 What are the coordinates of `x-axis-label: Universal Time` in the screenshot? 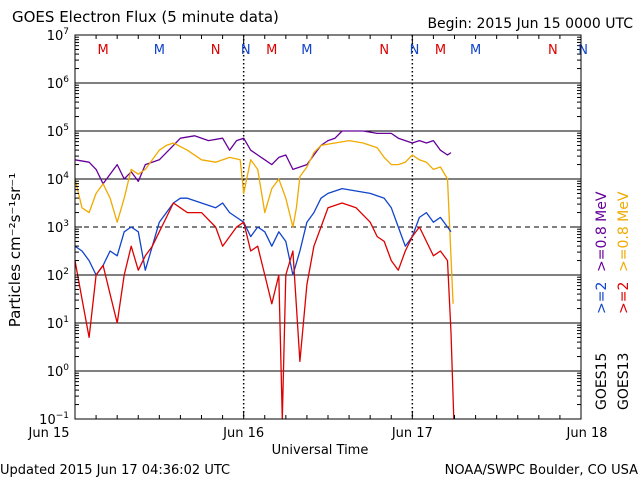 It's located at (320, 450).